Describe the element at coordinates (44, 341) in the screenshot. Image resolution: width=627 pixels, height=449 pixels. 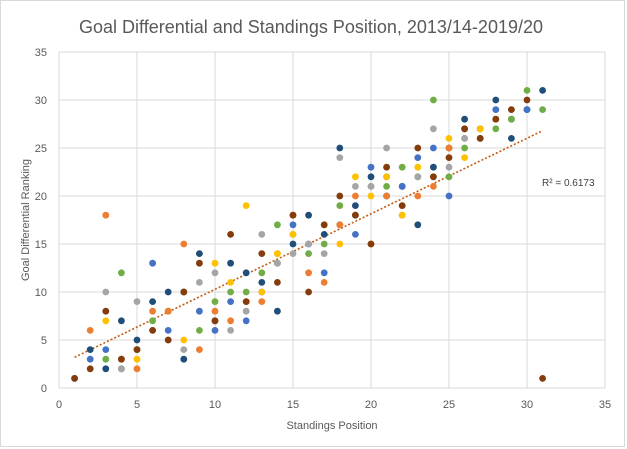
I see `y-tick-label: 5` at that location.